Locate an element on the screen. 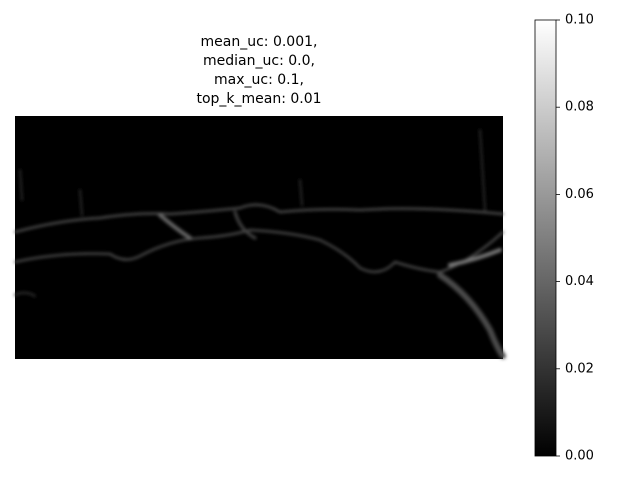 The height and width of the screenshot is (480, 640). colorbar-tick-label: 0.04 is located at coordinates (579, 281).